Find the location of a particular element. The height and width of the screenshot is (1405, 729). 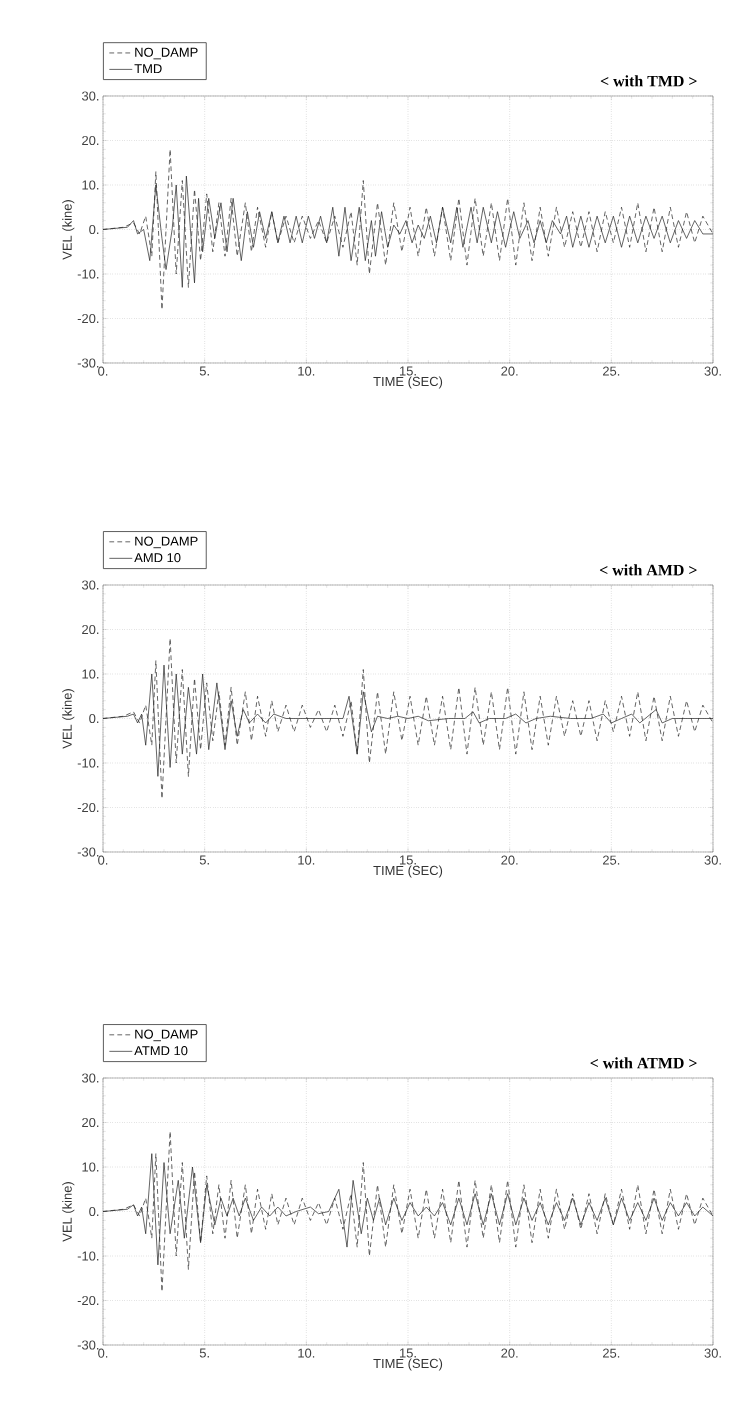

legend-label: TMD is located at coordinates (148, 69).